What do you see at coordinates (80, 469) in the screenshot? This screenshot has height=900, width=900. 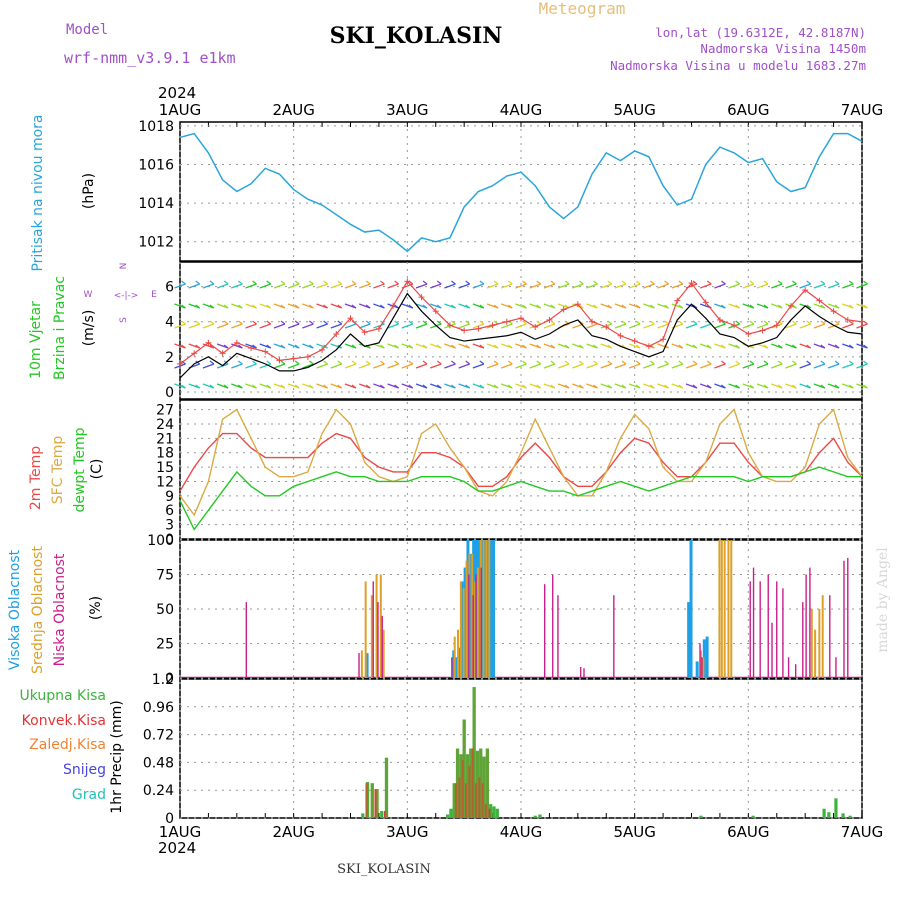 I see `temp-title-3: dewpt Temp` at bounding box center [80, 469].